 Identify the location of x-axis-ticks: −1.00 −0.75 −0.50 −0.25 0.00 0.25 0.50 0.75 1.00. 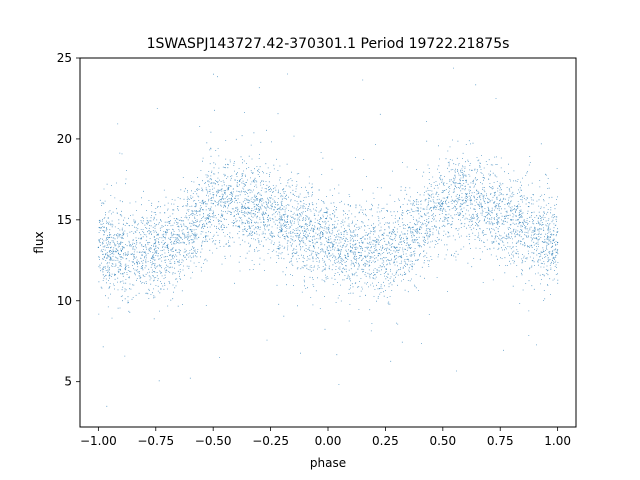
(325, 437).